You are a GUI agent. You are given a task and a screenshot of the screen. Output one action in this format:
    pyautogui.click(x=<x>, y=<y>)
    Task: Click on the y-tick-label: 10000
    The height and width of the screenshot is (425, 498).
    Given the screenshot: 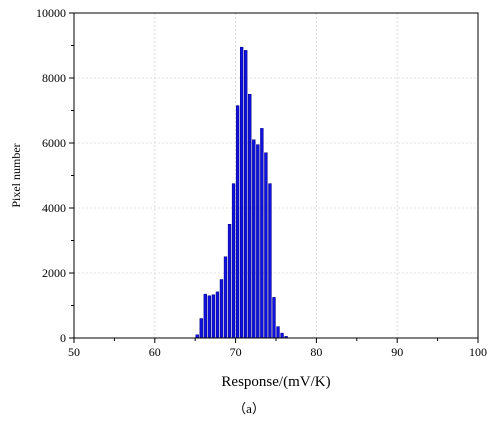 What is the action you would take?
    pyautogui.click(x=51, y=13)
    